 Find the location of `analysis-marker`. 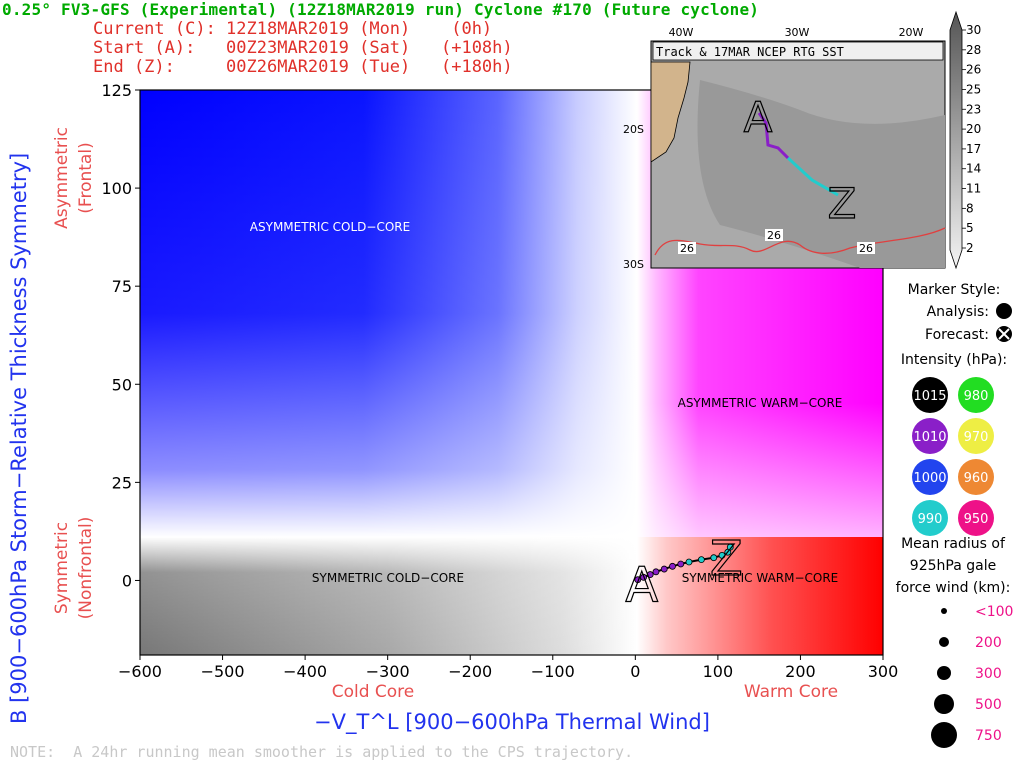

analysis-marker is located at coordinates (1004, 311).